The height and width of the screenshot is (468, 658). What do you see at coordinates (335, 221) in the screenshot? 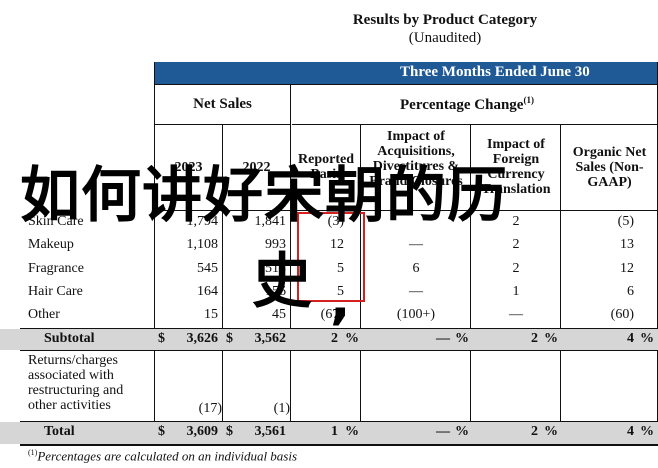
I see `row-reported: (3)` at bounding box center [335, 221].